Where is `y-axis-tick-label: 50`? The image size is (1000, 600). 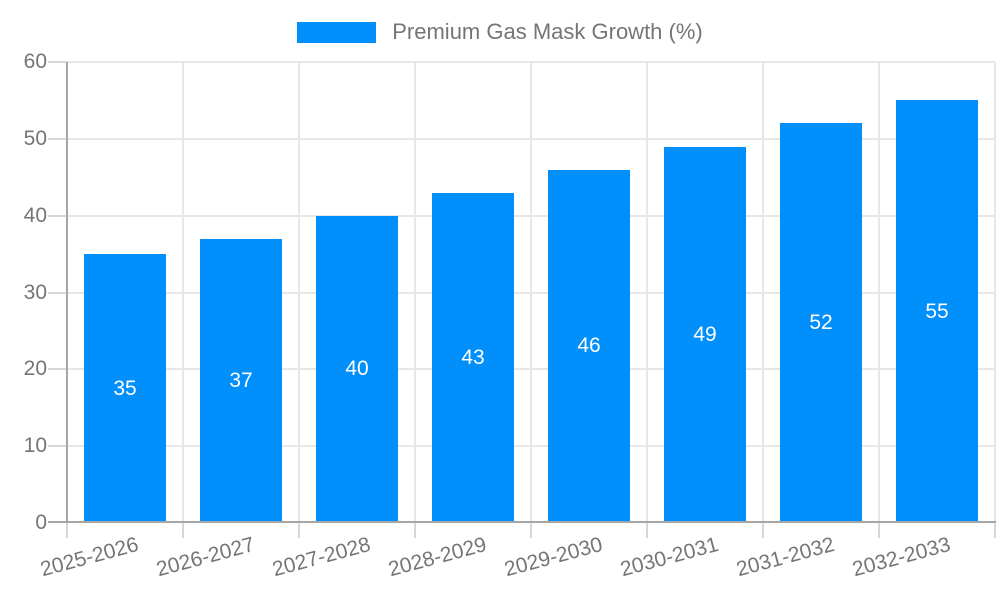
y-axis-tick-label: 50 is located at coordinates (35, 138).